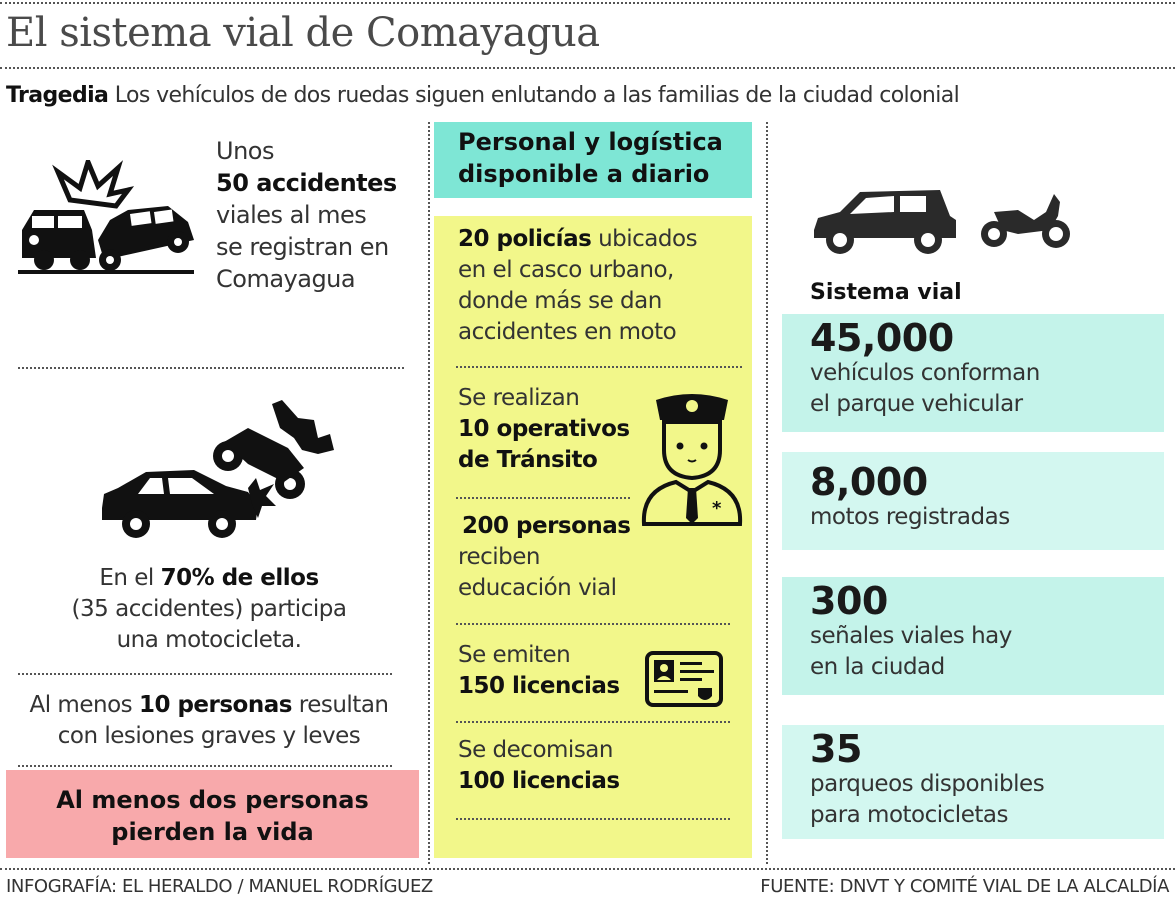  What do you see at coordinates (910, 517) in the screenshot?
I see `stat-motos-line1: motos registradas` at bounding box center [910, 517].